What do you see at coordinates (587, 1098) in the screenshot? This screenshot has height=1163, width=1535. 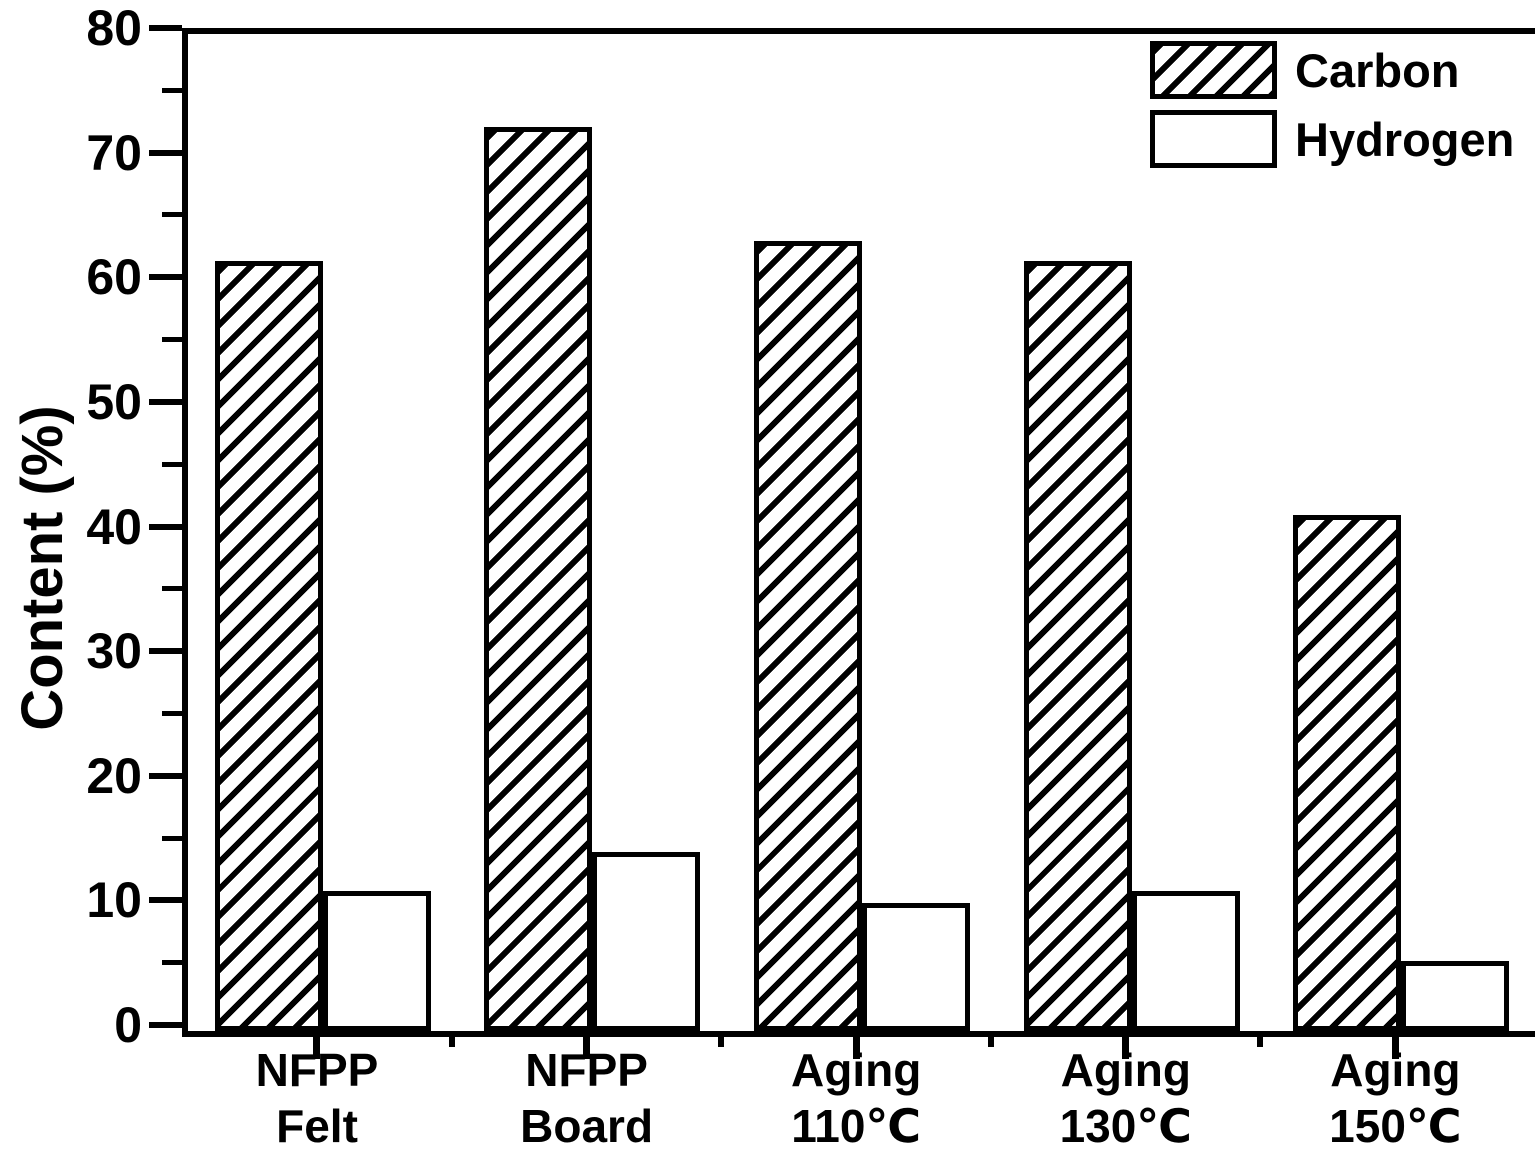 I see `x-category-label: NFPP Board` at bounding box center [587, 1098].